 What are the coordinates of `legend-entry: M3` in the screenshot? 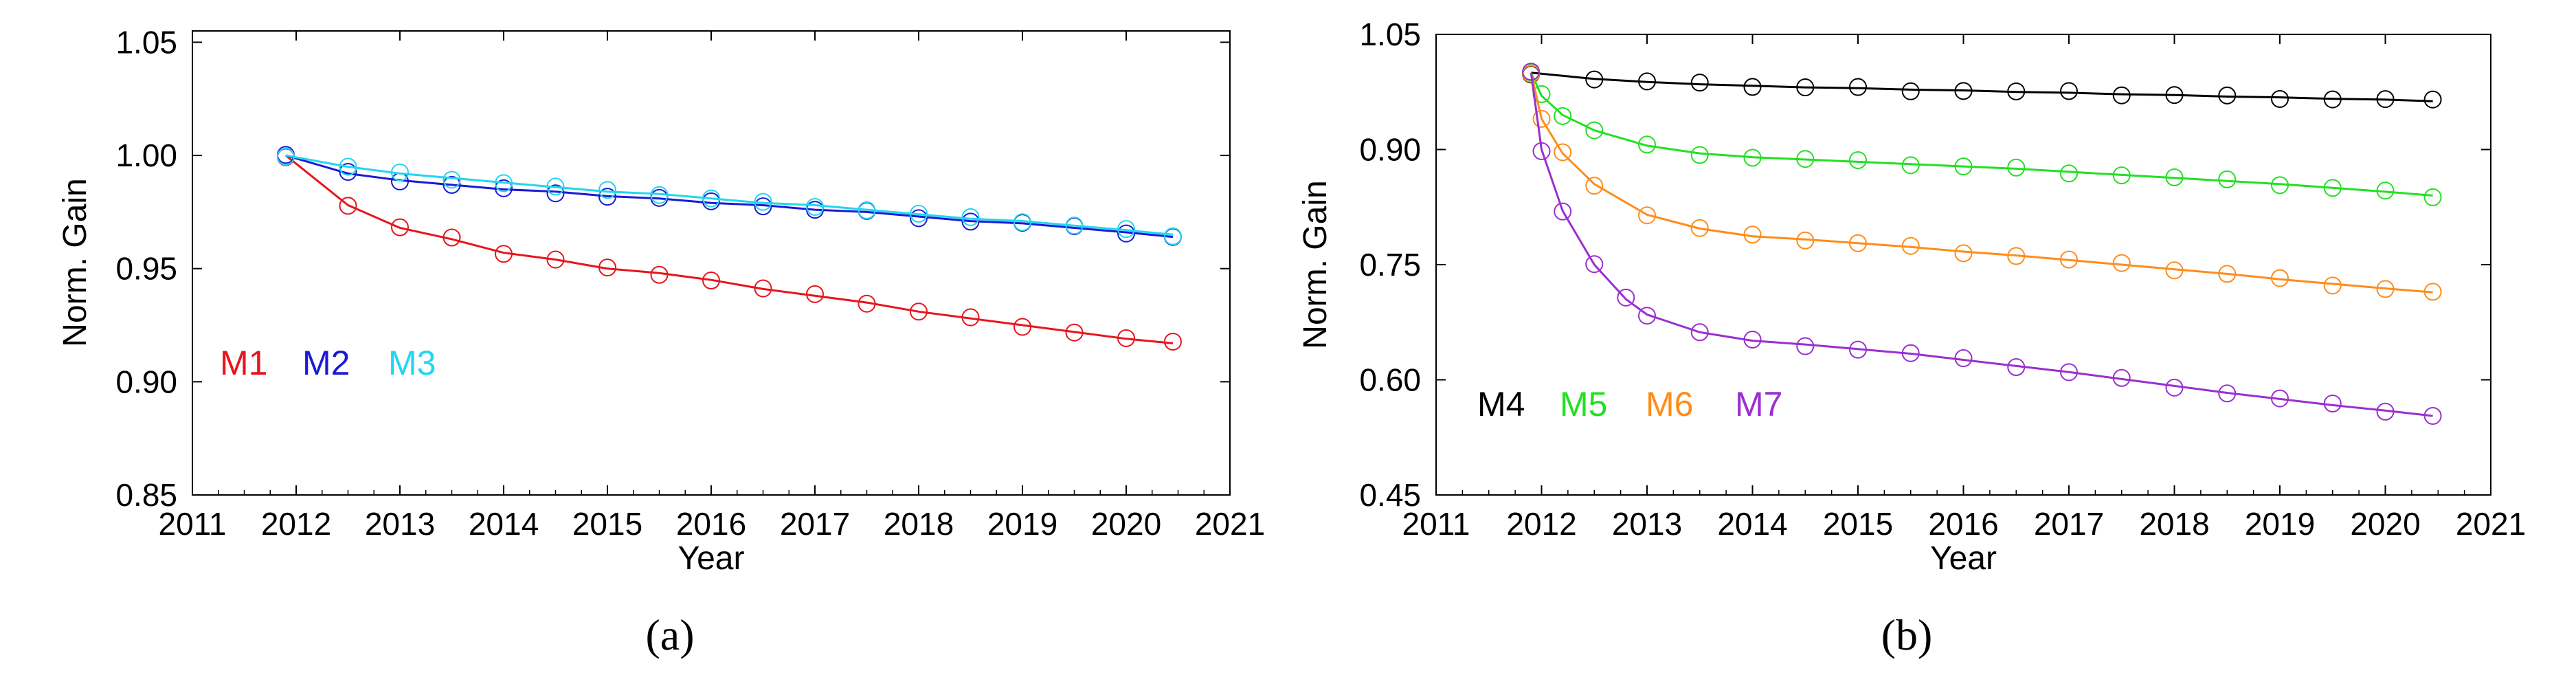 It's located at (412, 363).